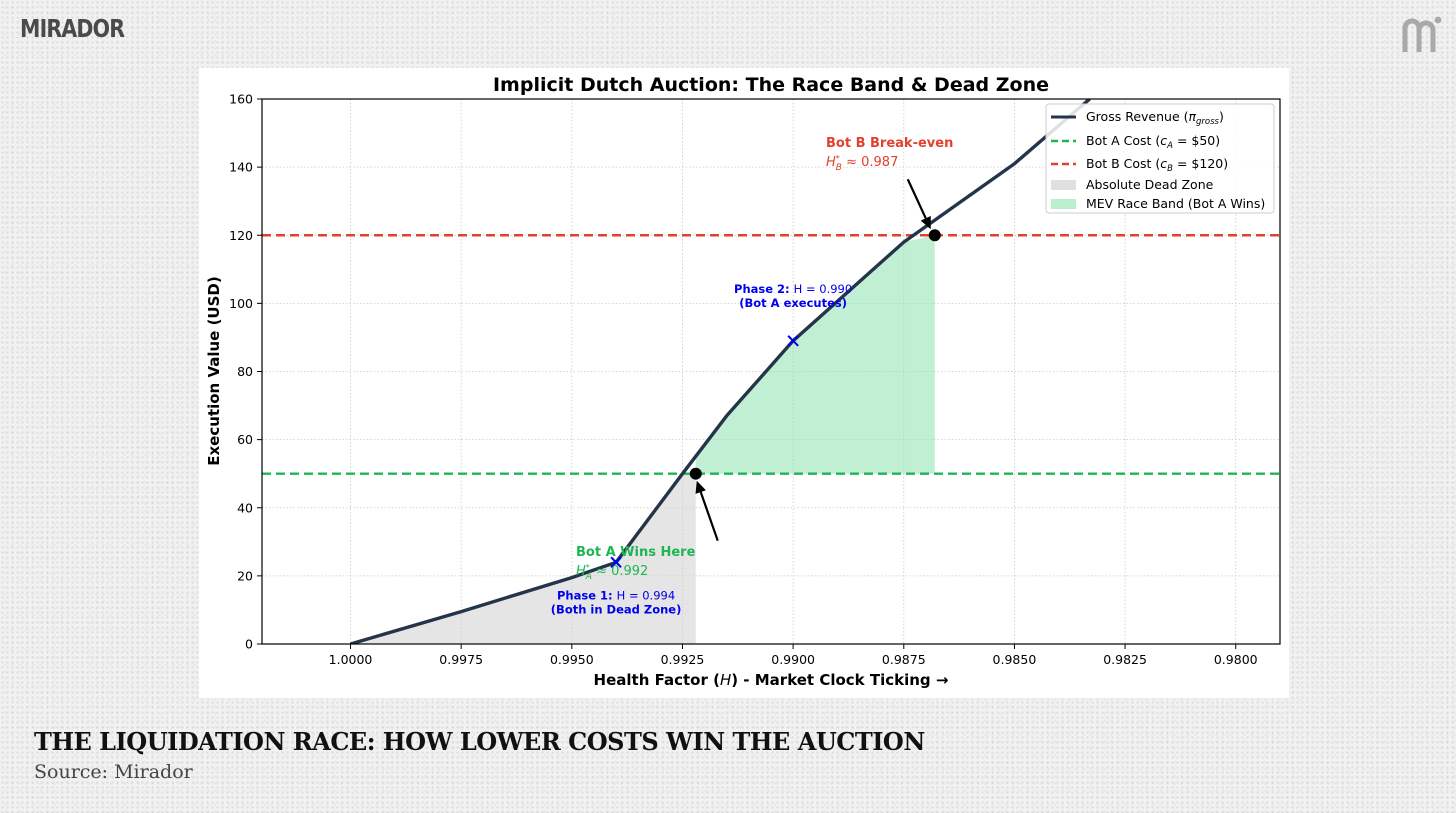  I want to click on legend-text: Bot A Cost (, so click(1123, 140).